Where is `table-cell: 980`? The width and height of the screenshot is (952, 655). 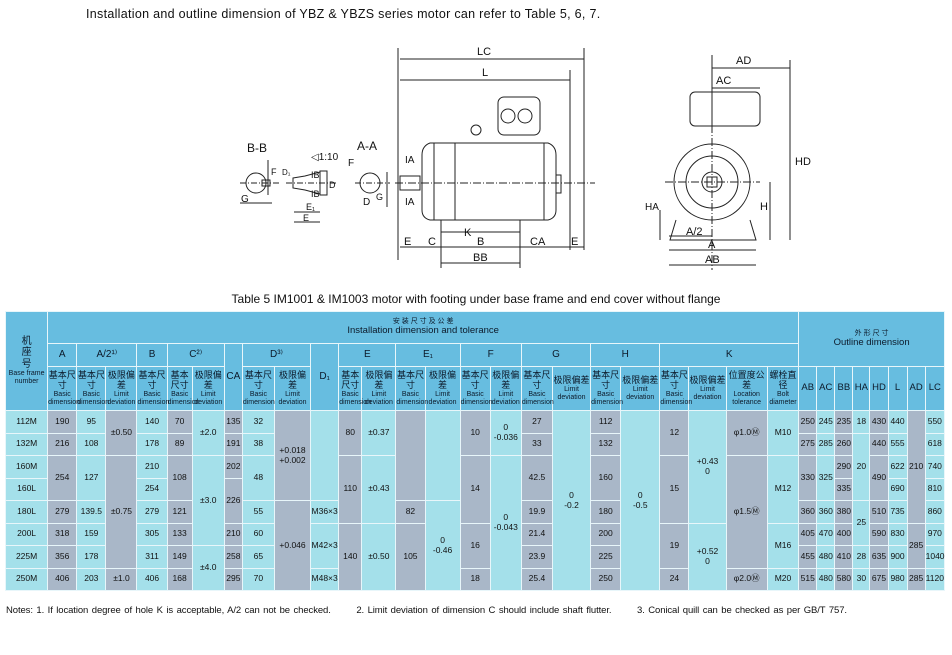
table-cell: 980 is located at coordinates (897, 579).